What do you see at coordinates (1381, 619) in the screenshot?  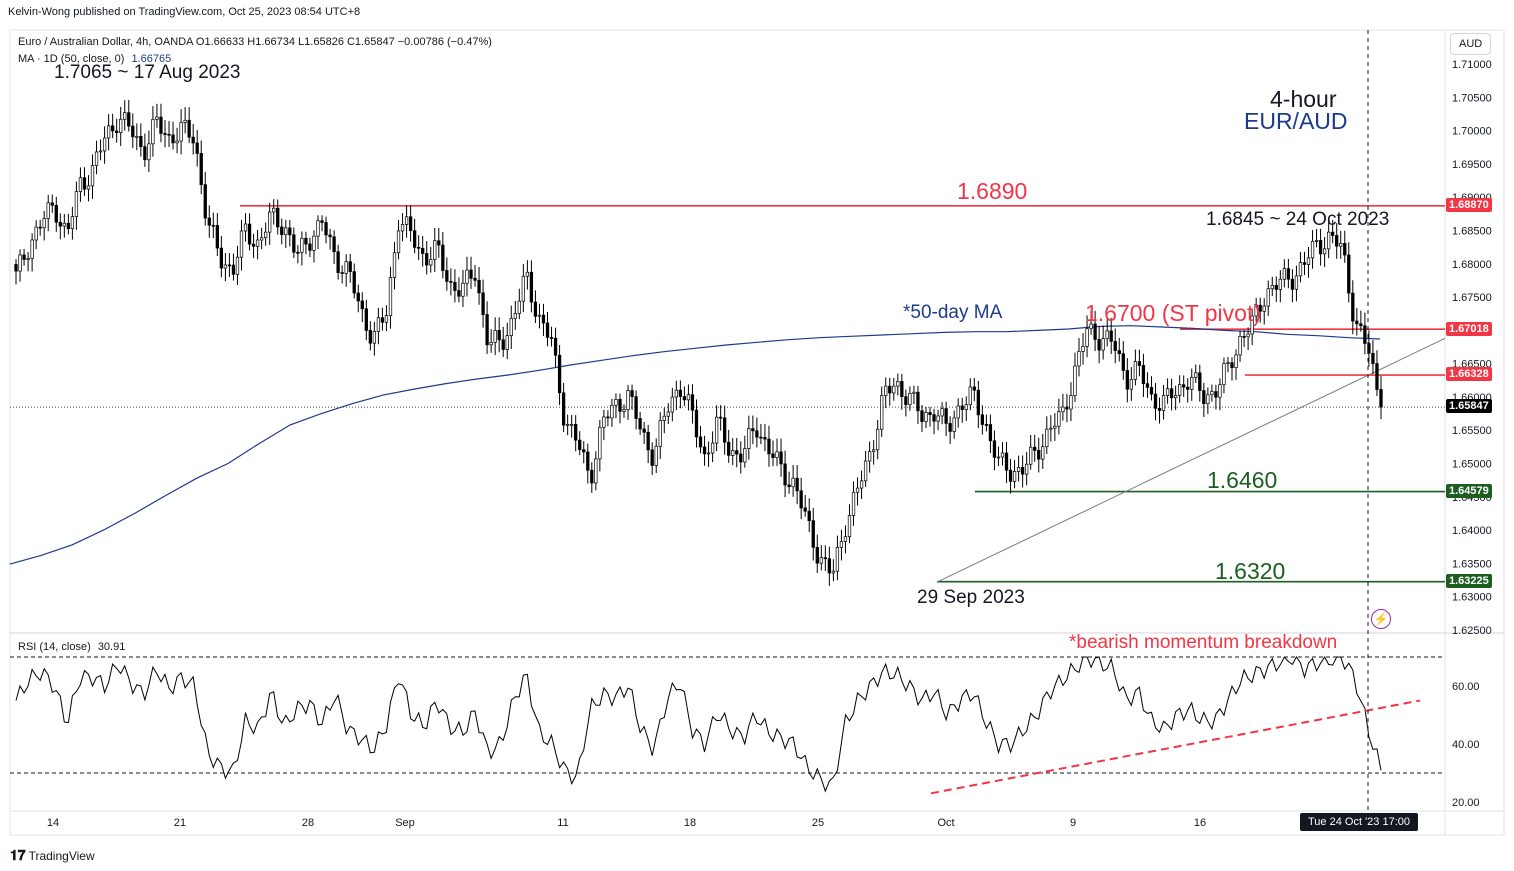 I see `lightning-icon: ⚡` at bounding box center [1381, 619].